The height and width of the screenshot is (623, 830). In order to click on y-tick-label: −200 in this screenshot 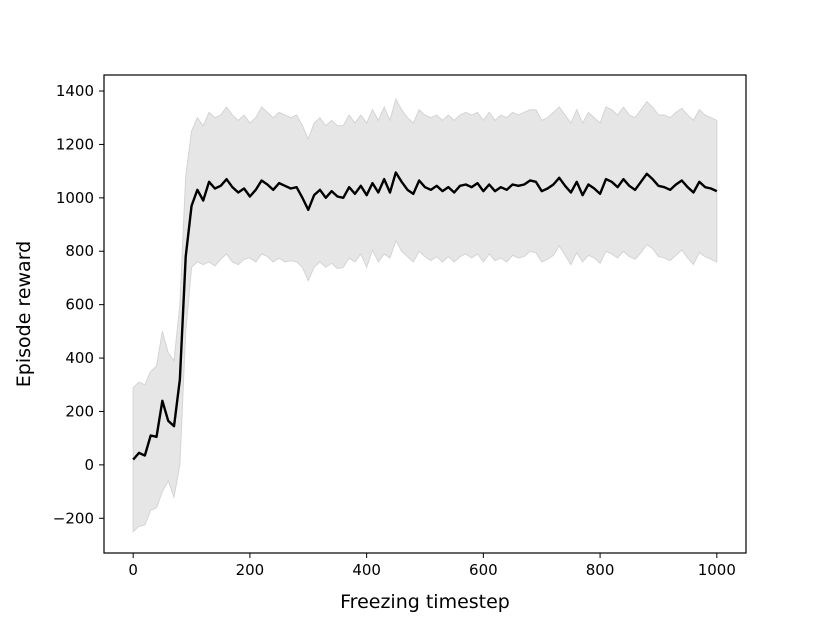, I will do `click(73, 518)`.